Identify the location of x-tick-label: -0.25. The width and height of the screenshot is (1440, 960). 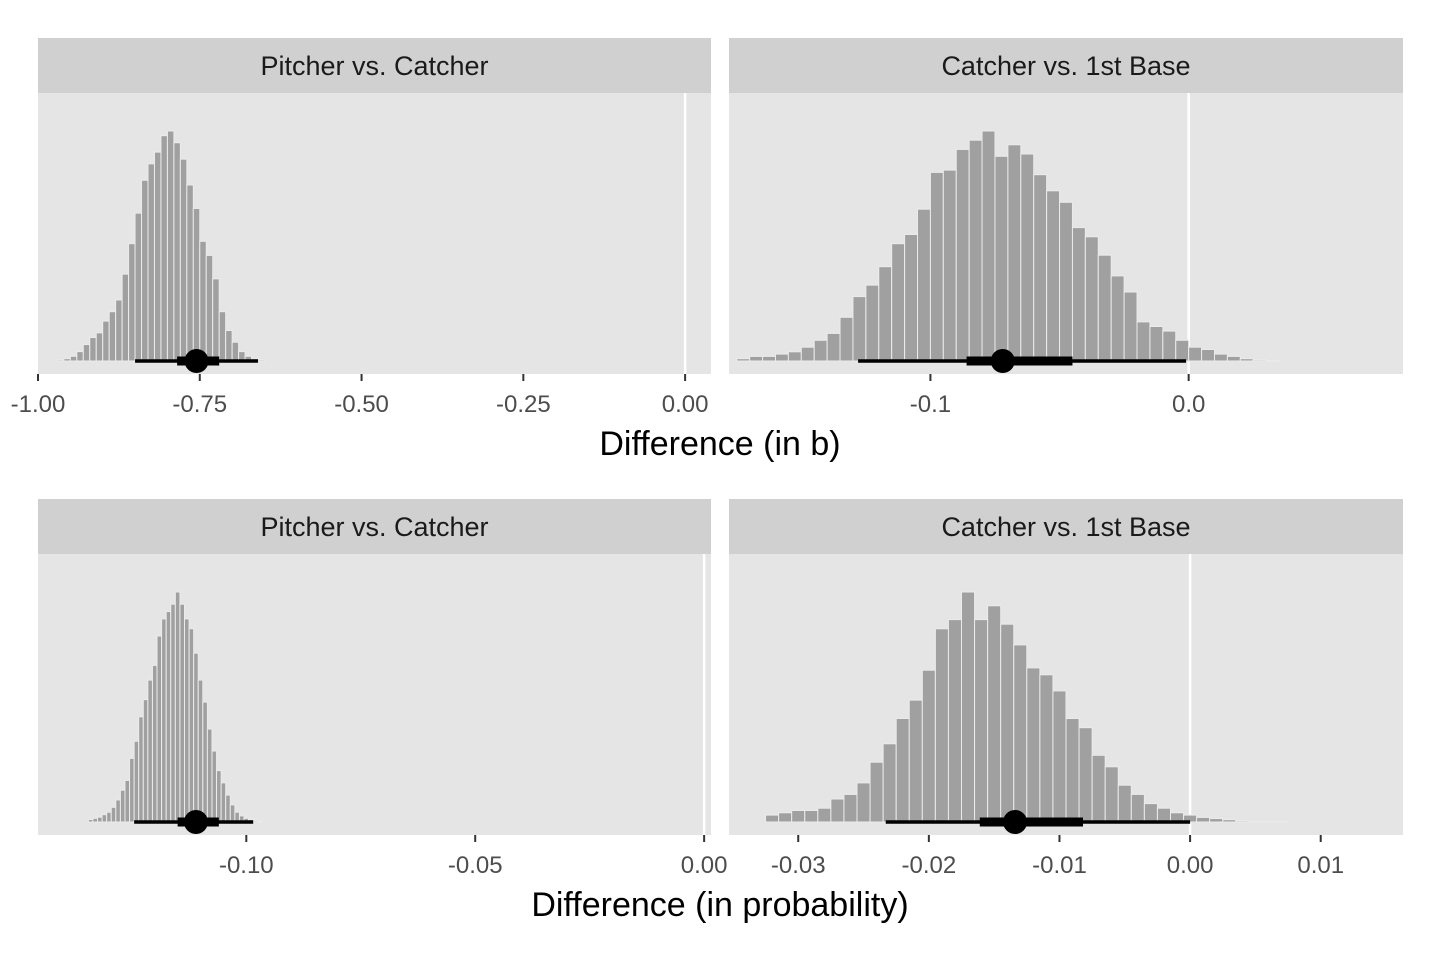
(523, 404).